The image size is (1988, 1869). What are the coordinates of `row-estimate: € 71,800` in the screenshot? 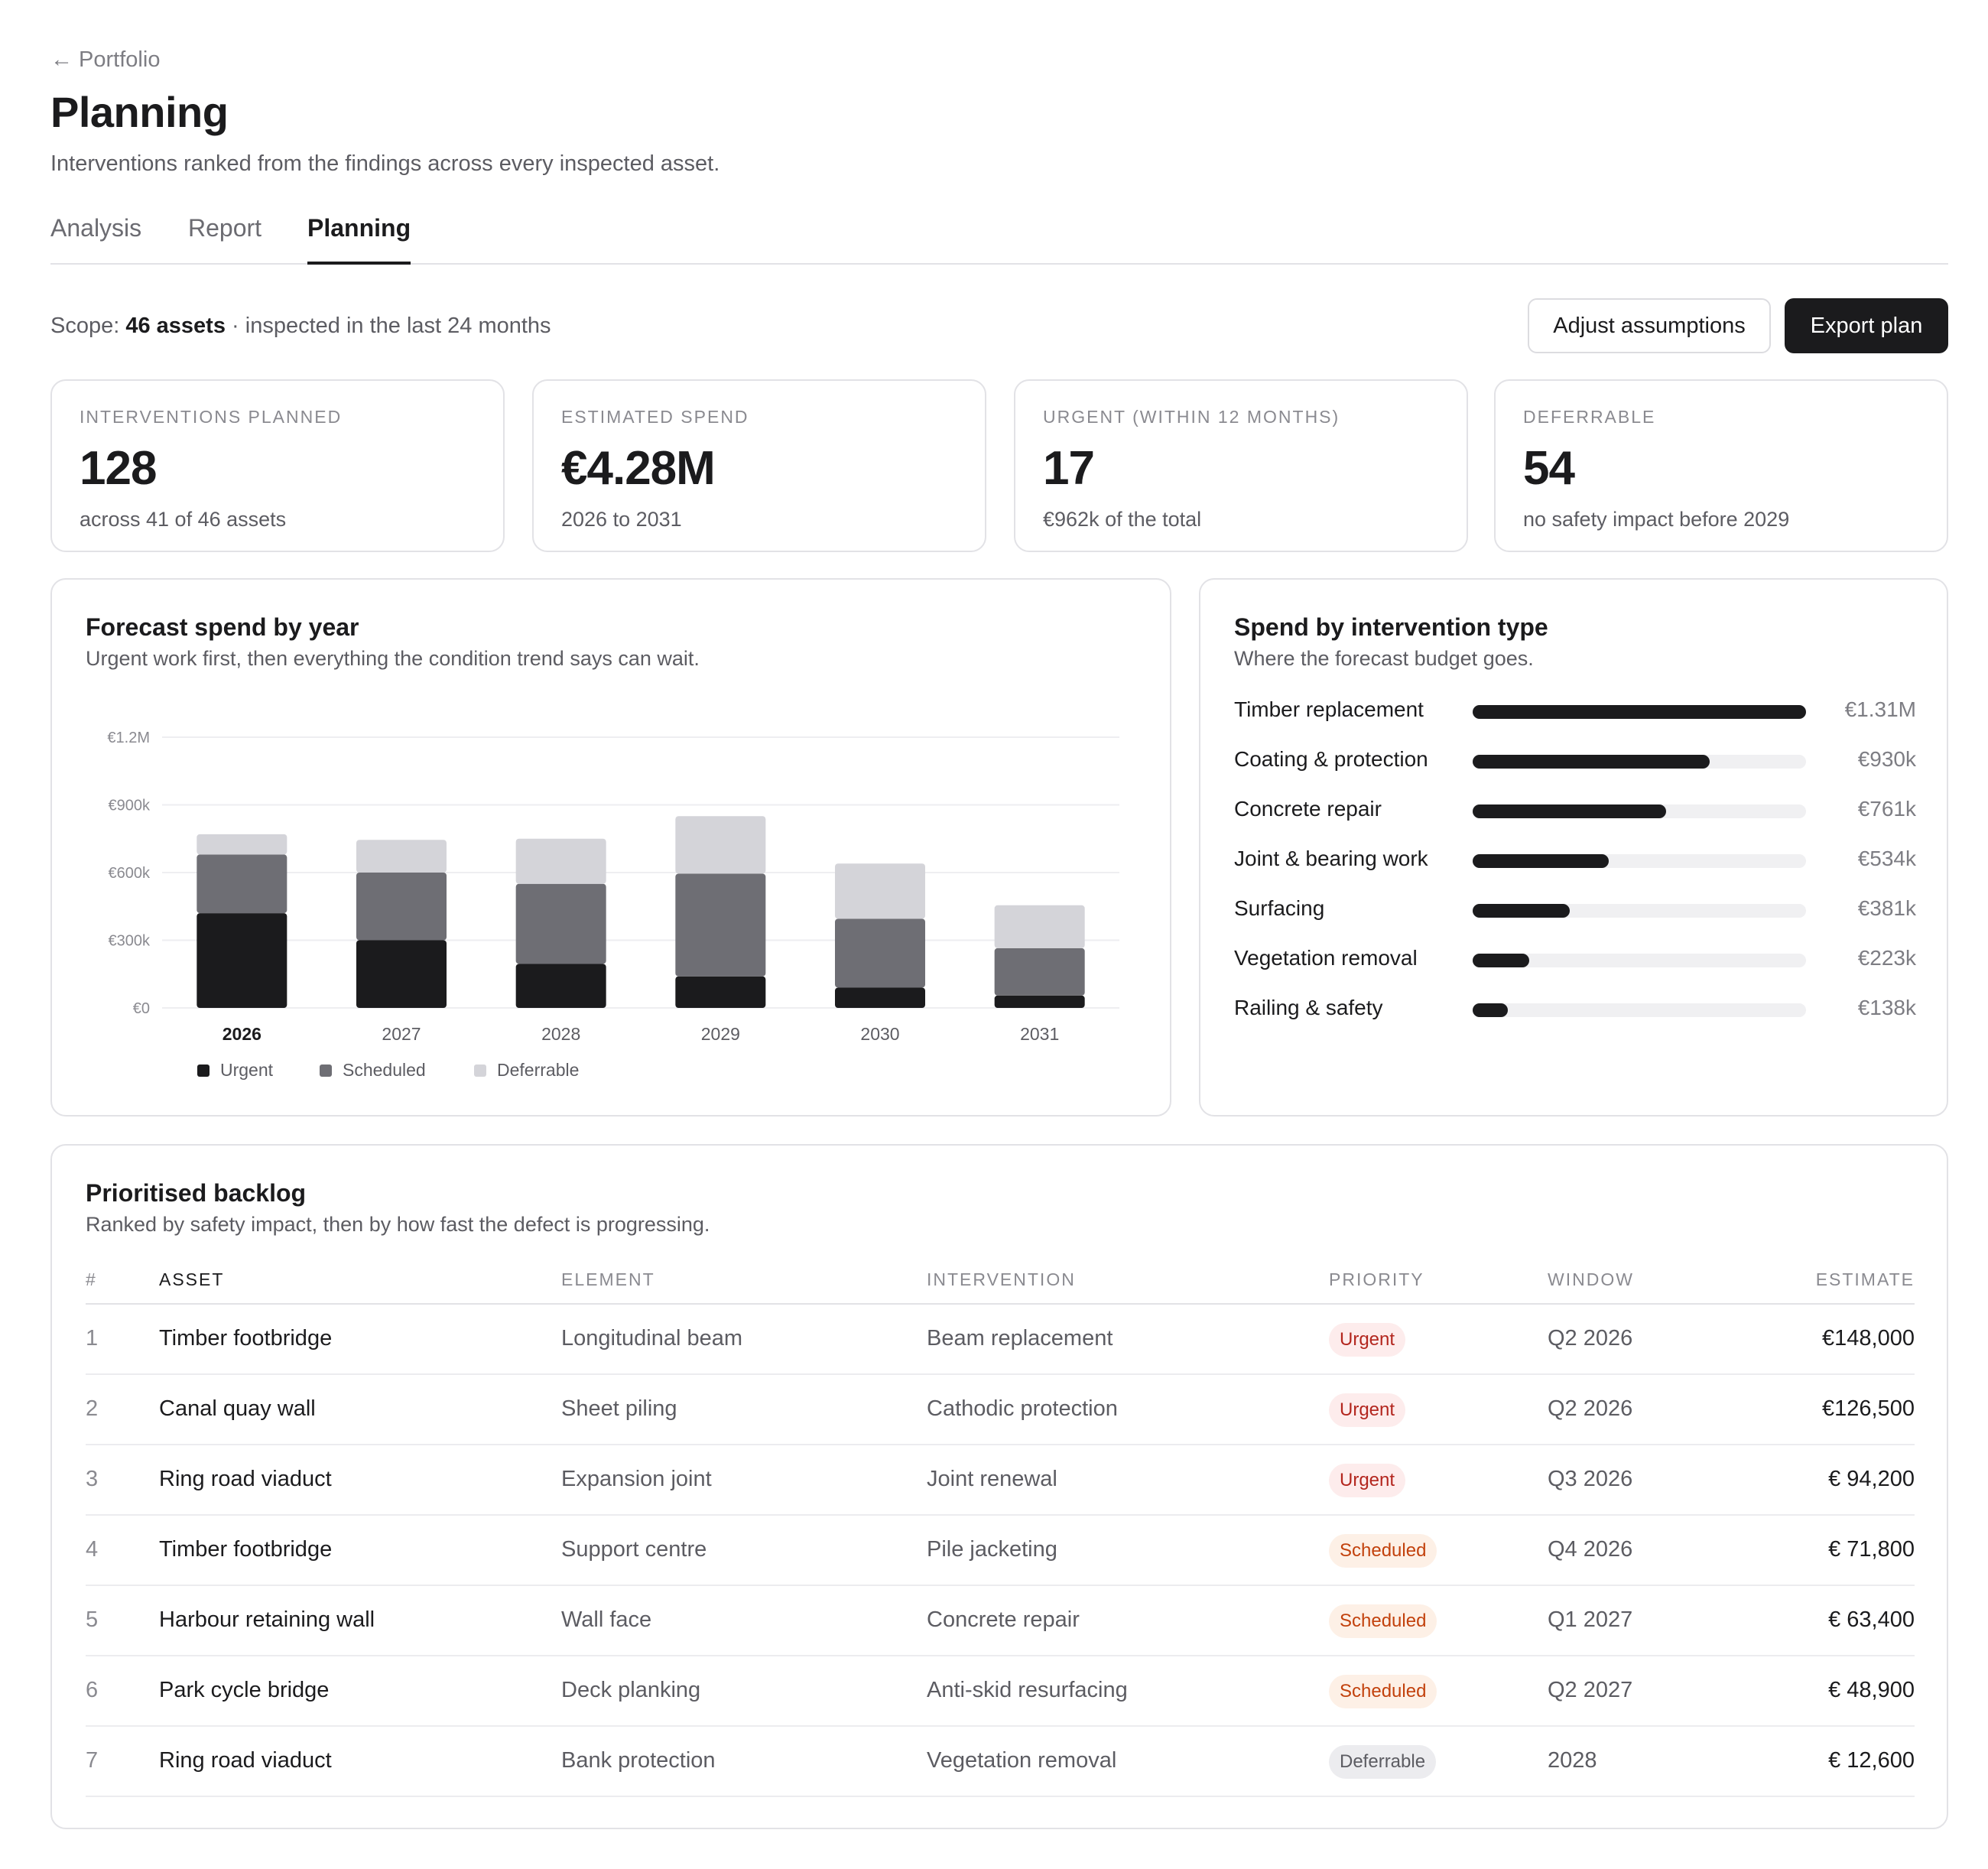 It's located at (1871, 1549).